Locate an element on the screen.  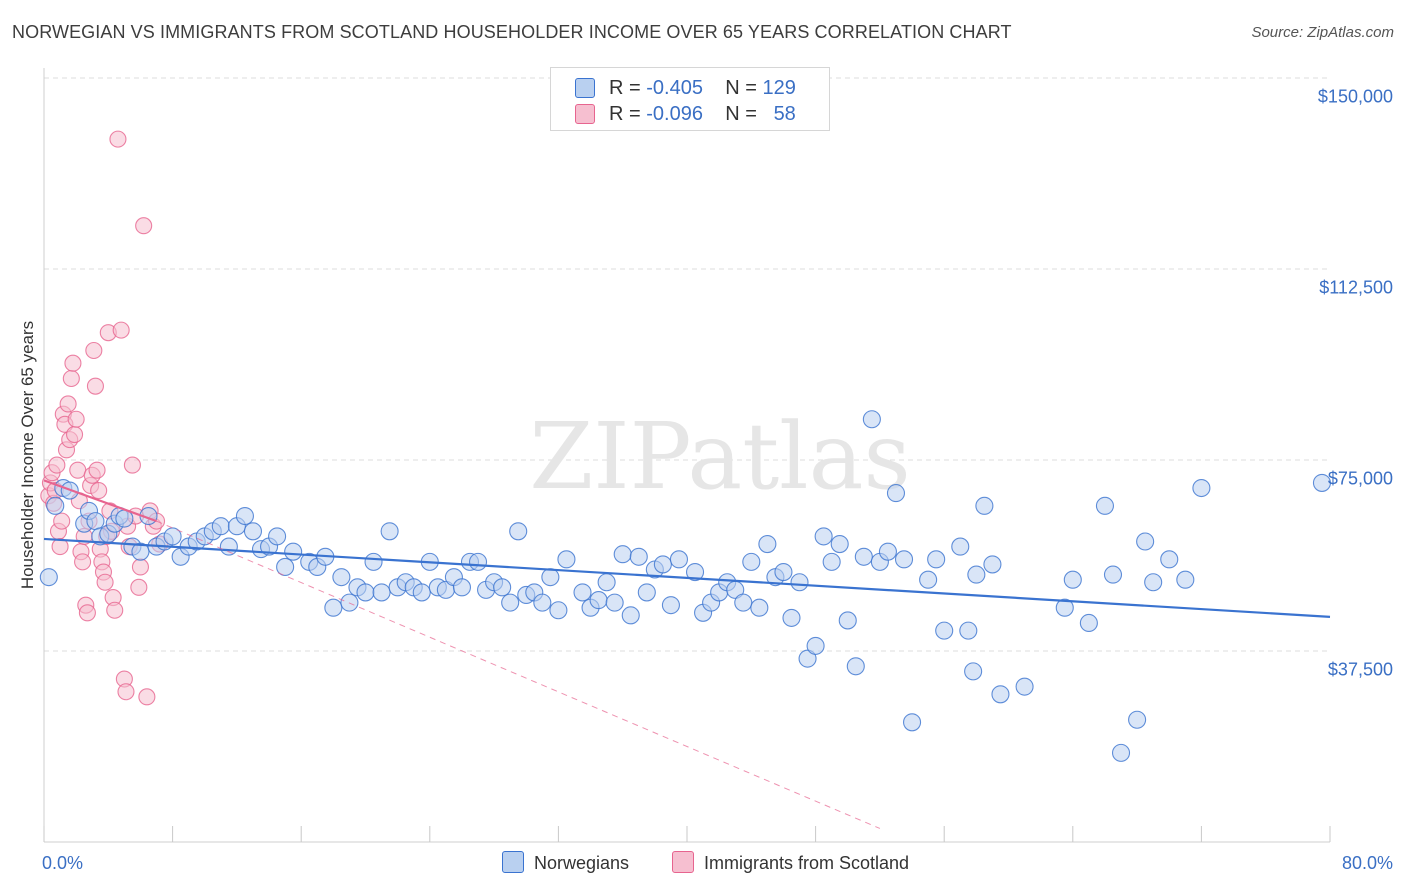
series-scotland-points is located at coordinates (104, 418).